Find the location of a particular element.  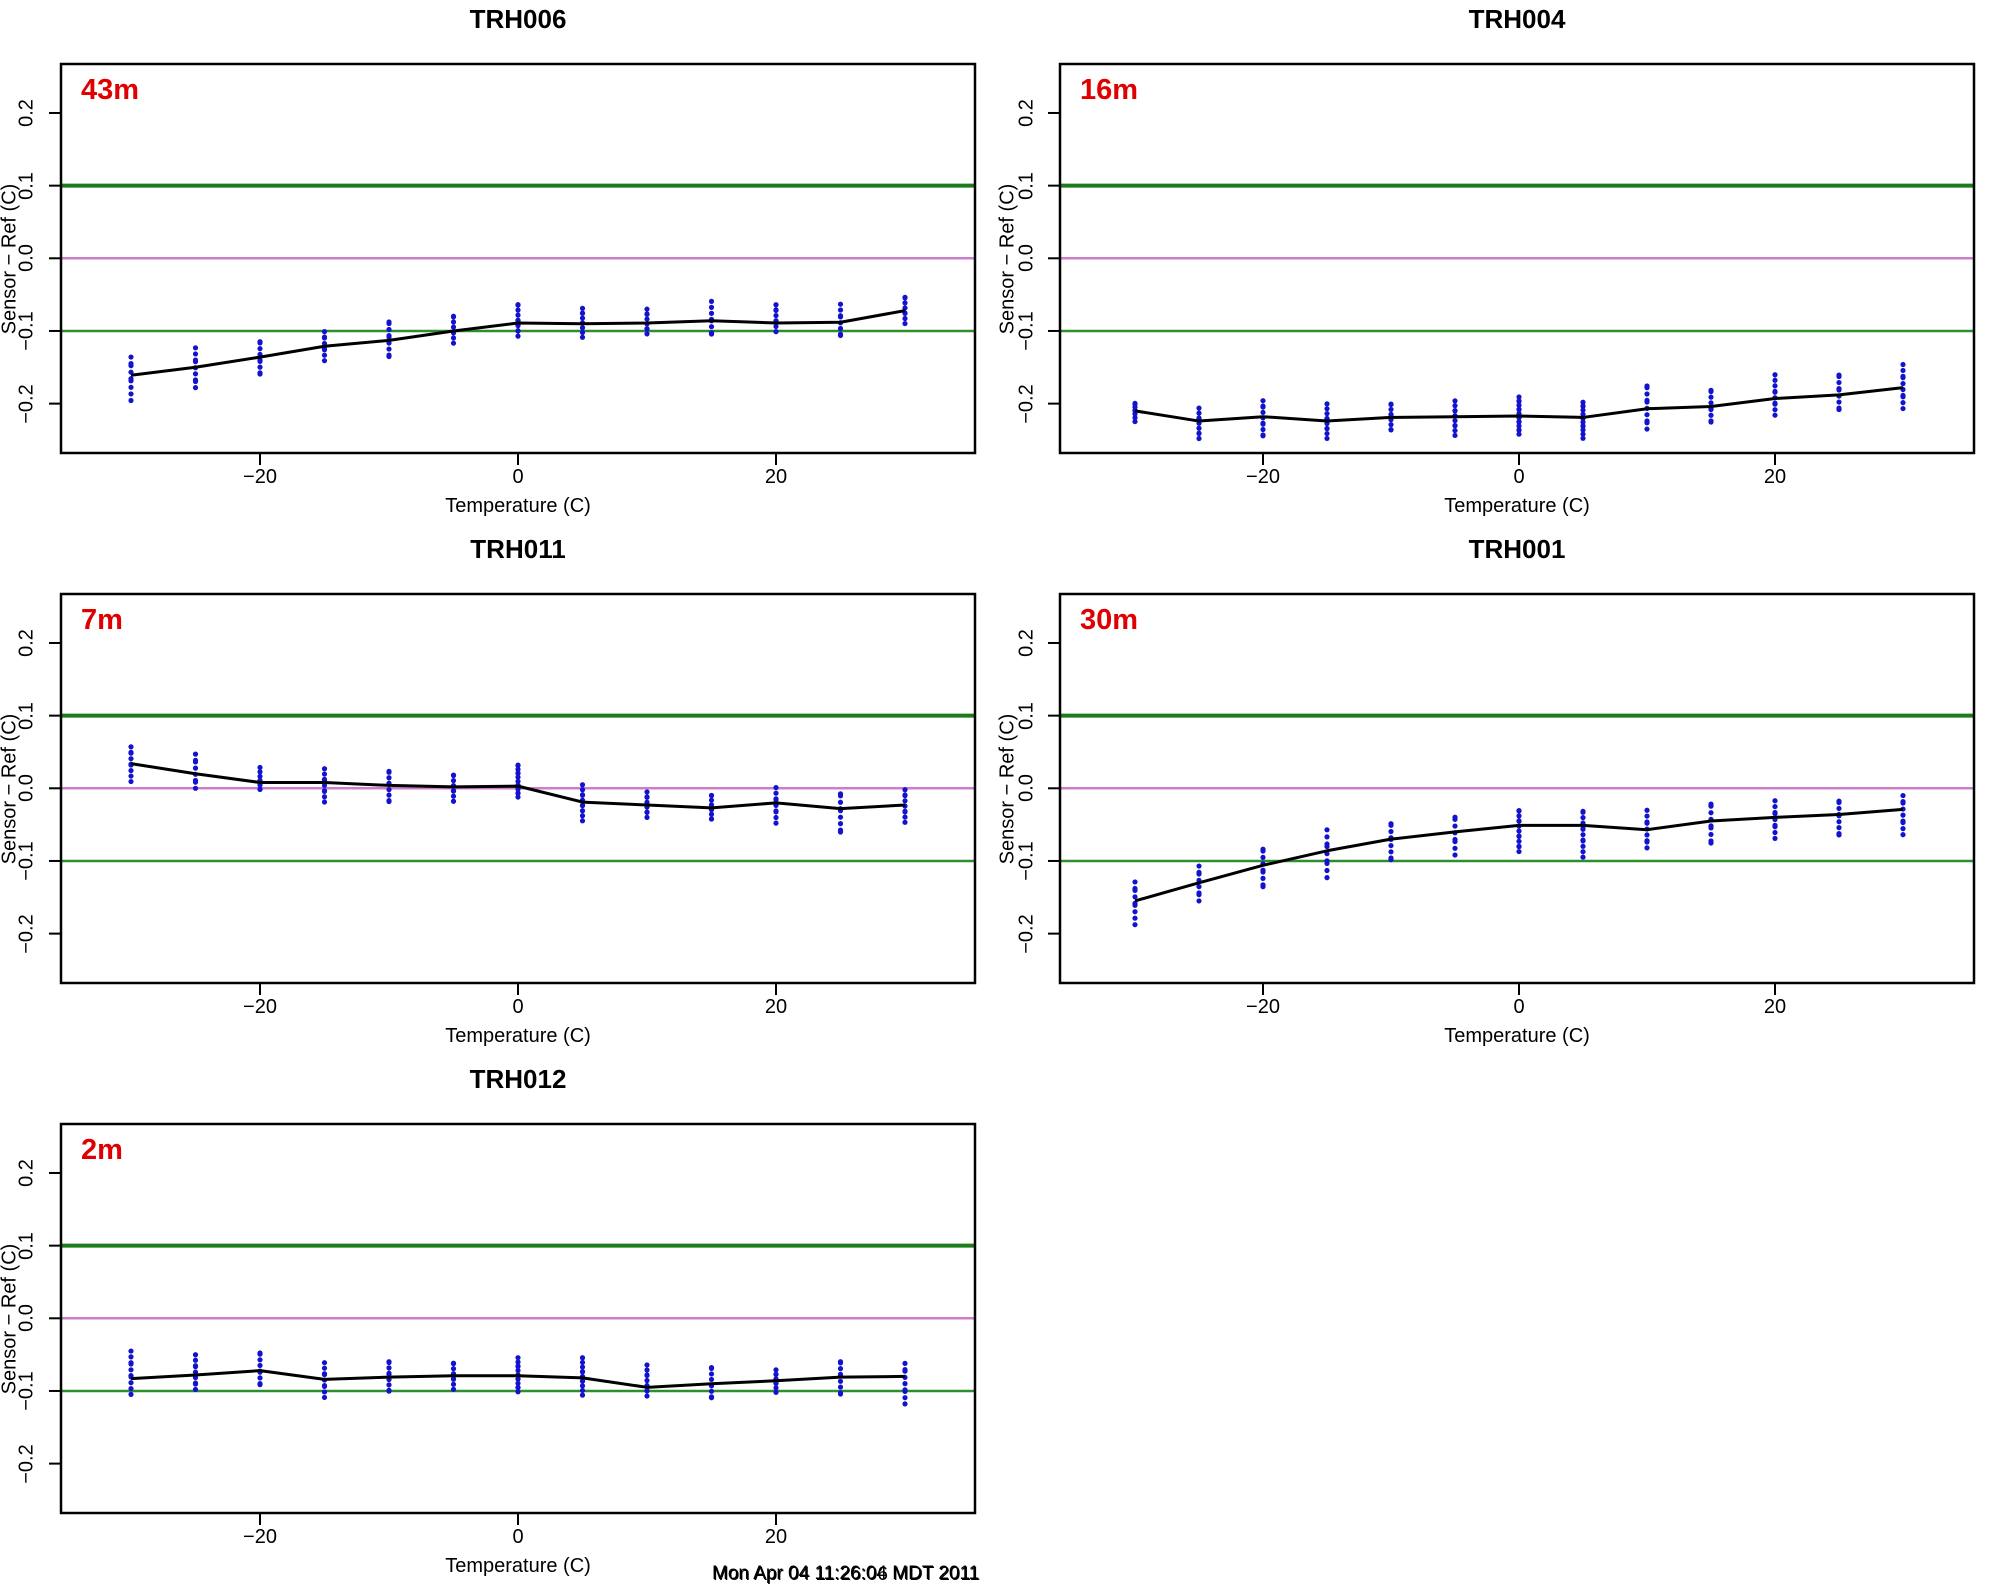

y-tick-label: 0.2 is located at coordinates (26, 643).